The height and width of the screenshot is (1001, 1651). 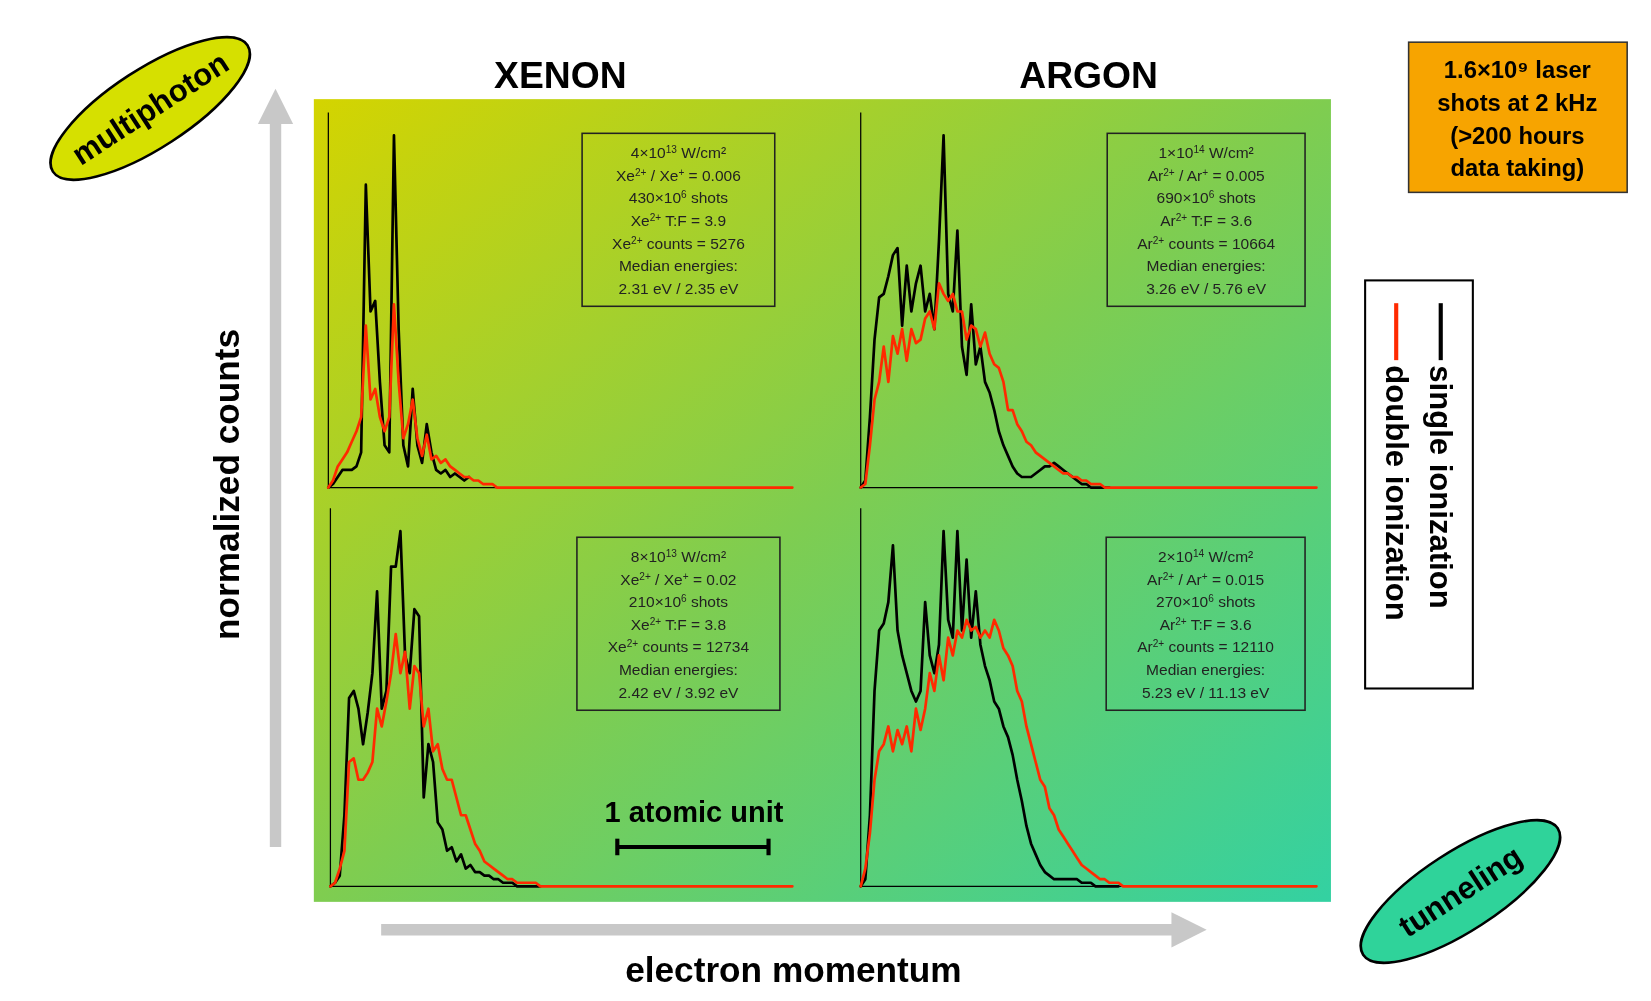 What do you see at coordinates (694, 812) in the screenshot?
I see `annotation: 1 atomic unit` at bounding box center [694, 812].